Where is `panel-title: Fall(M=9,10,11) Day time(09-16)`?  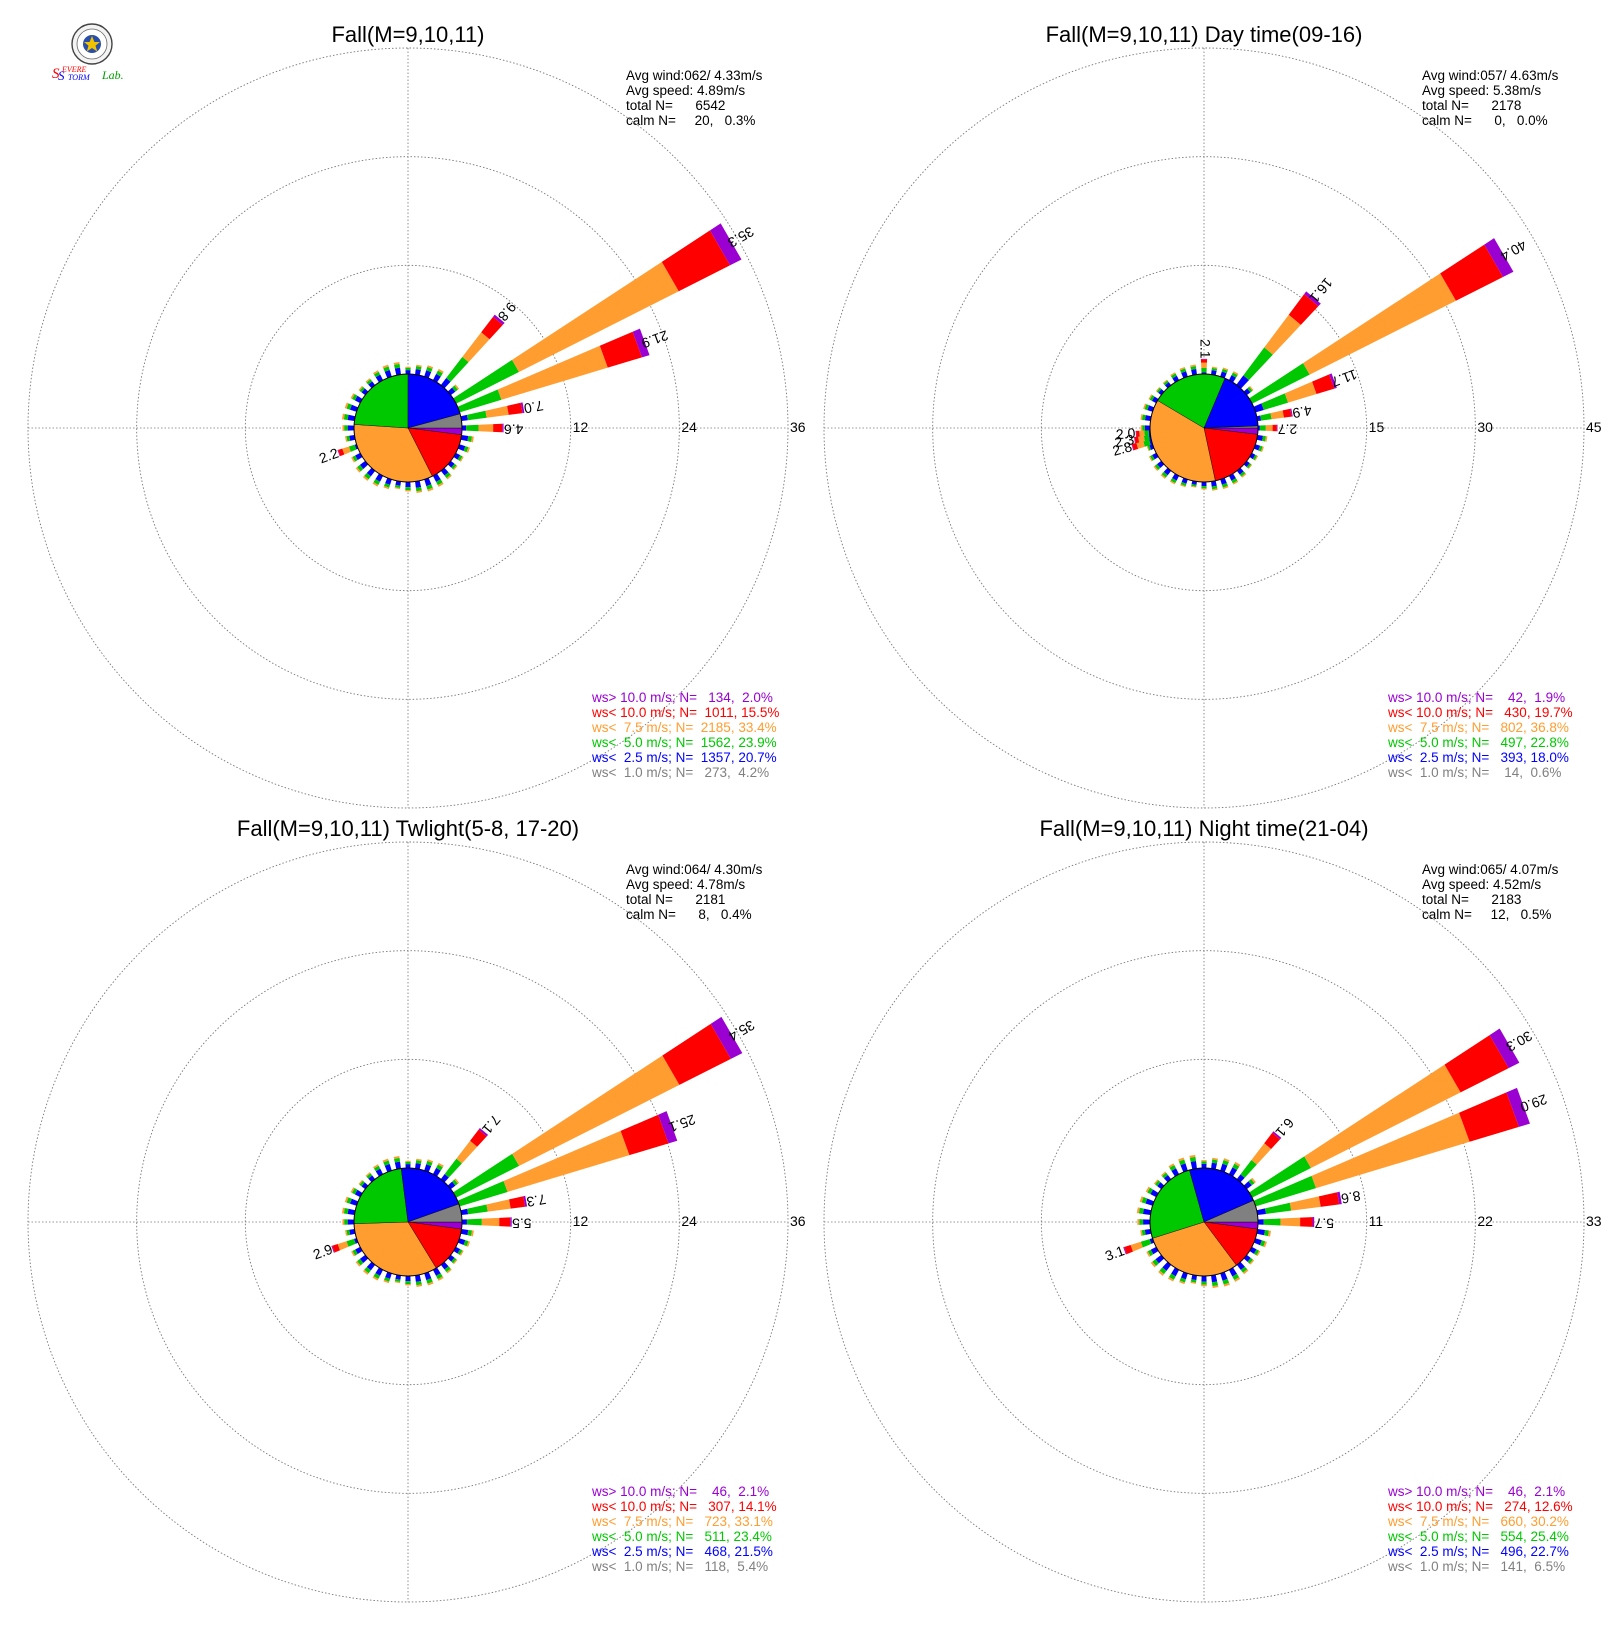 panel-title: Fall(M=9,10,11) Day time(09-16) is located at coordinates (1204, 34).